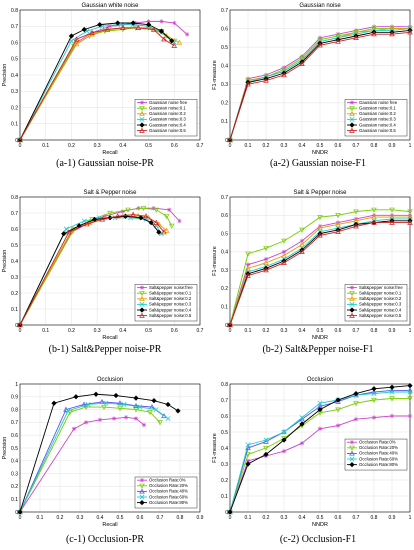 Image resolution: width=414 pixels, height=550 pixels. I want to click on y-tick-label: 0.1, so click(14, 500).